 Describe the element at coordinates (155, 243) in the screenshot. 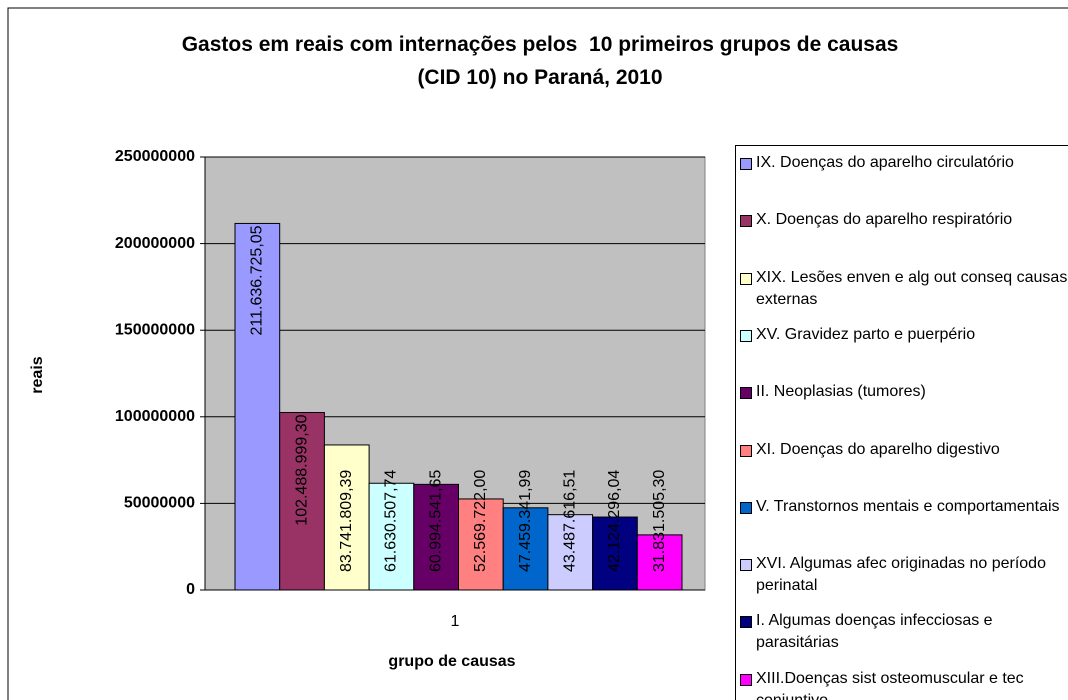

I see `y-tick-label: 200000000` at that location.